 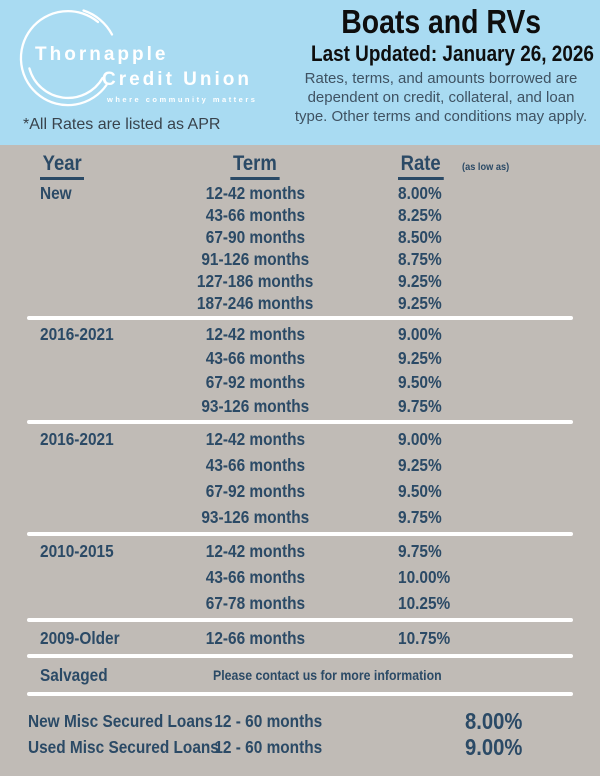 What do you see at coordinates (424, 602) in the screenshot?
I see `rate-cell: 10.25%` at bounding box center [424, 602].